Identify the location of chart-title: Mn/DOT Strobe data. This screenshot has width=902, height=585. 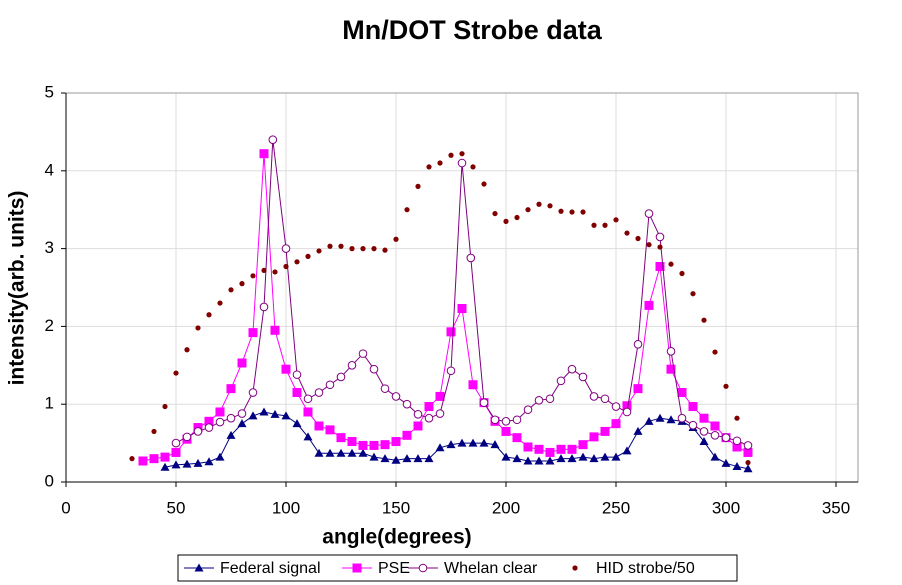
(472, 30).